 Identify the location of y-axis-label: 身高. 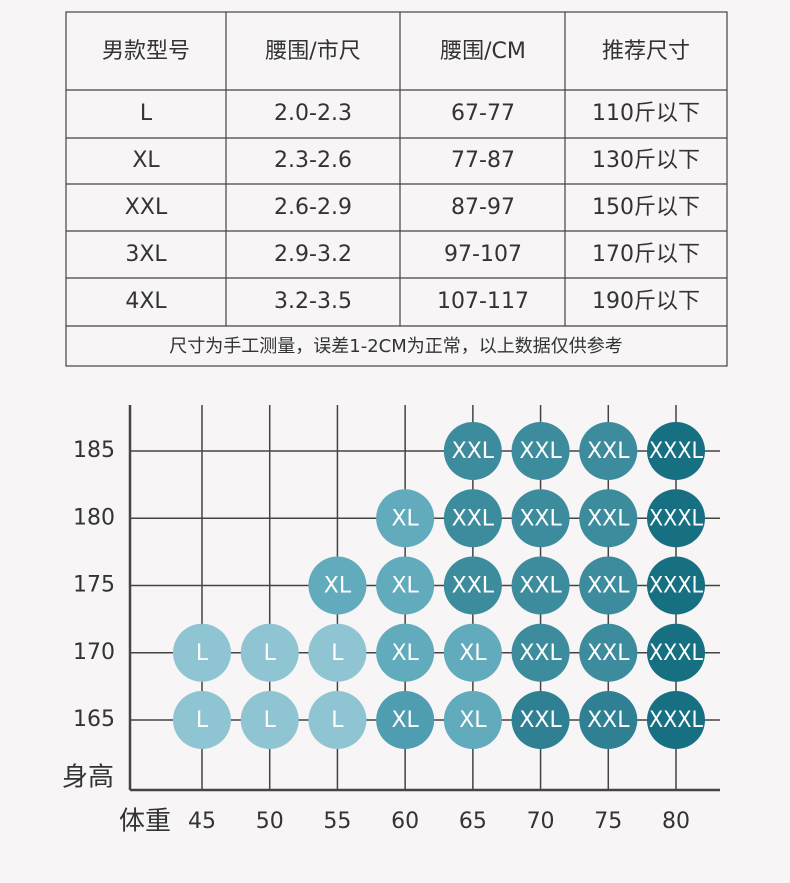
(88, 778).